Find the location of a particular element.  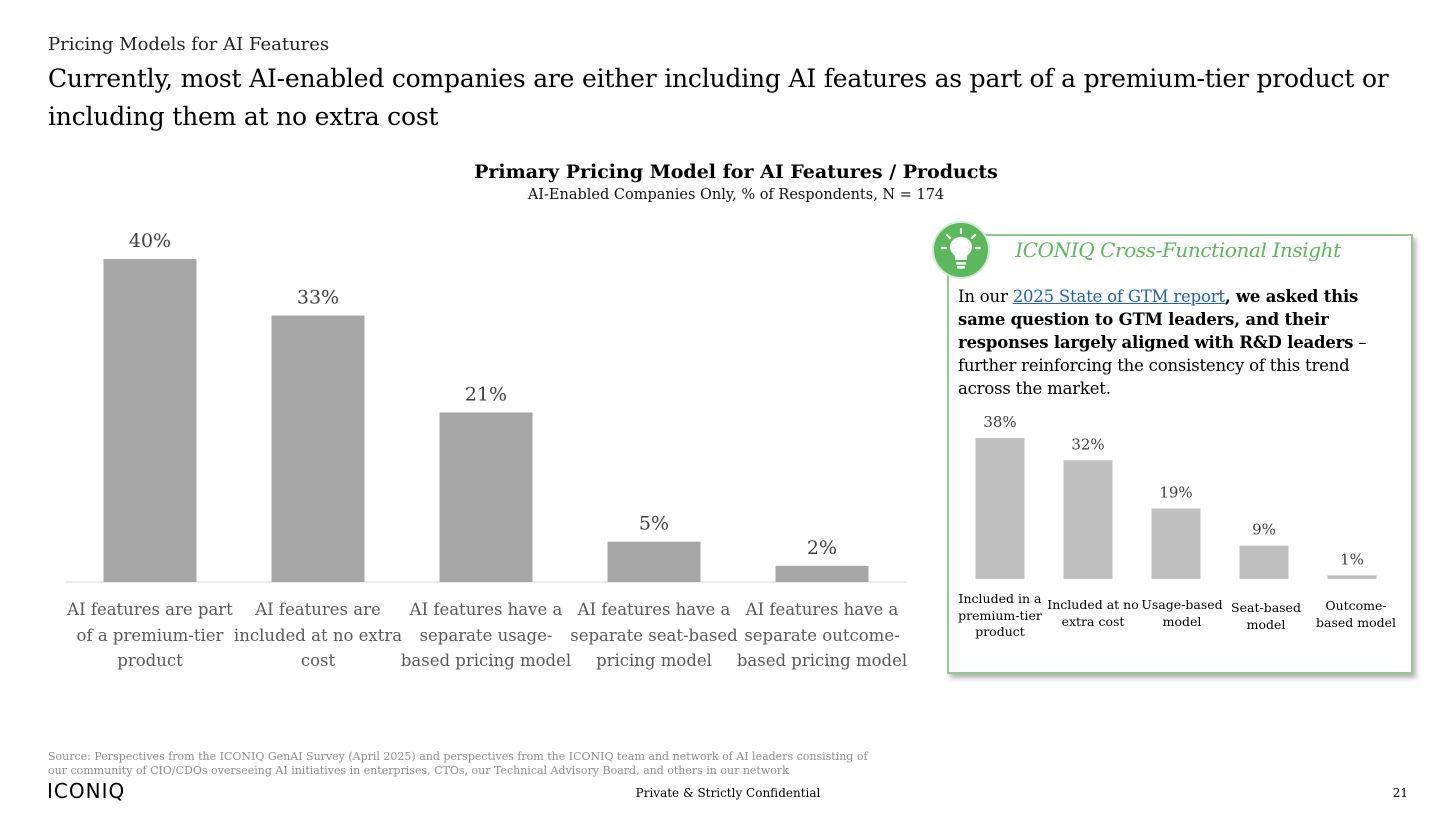

iconiq-logo: ICONIQ is located at coordinates (86, 791).